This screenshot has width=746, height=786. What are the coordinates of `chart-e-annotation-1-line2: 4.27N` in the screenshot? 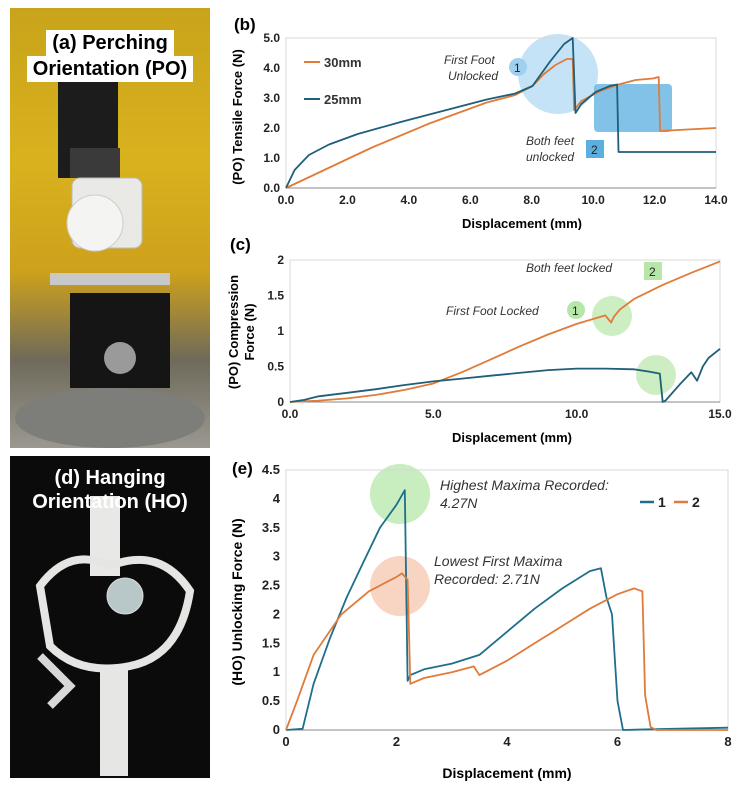 It's located at (459, 503).